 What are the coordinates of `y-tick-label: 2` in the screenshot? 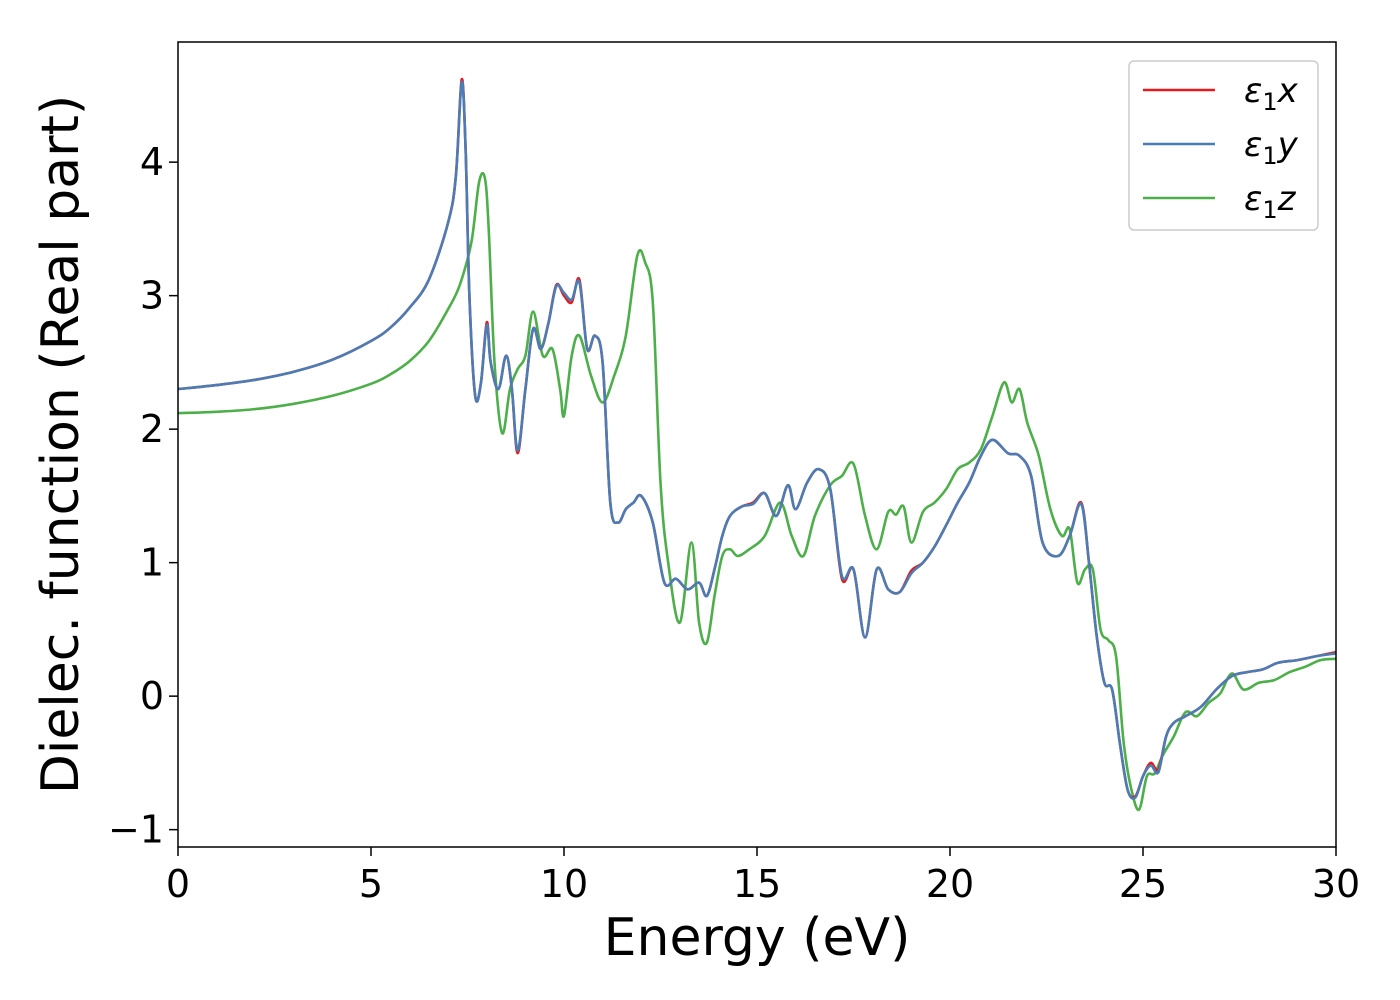 It's located at (152, 429).